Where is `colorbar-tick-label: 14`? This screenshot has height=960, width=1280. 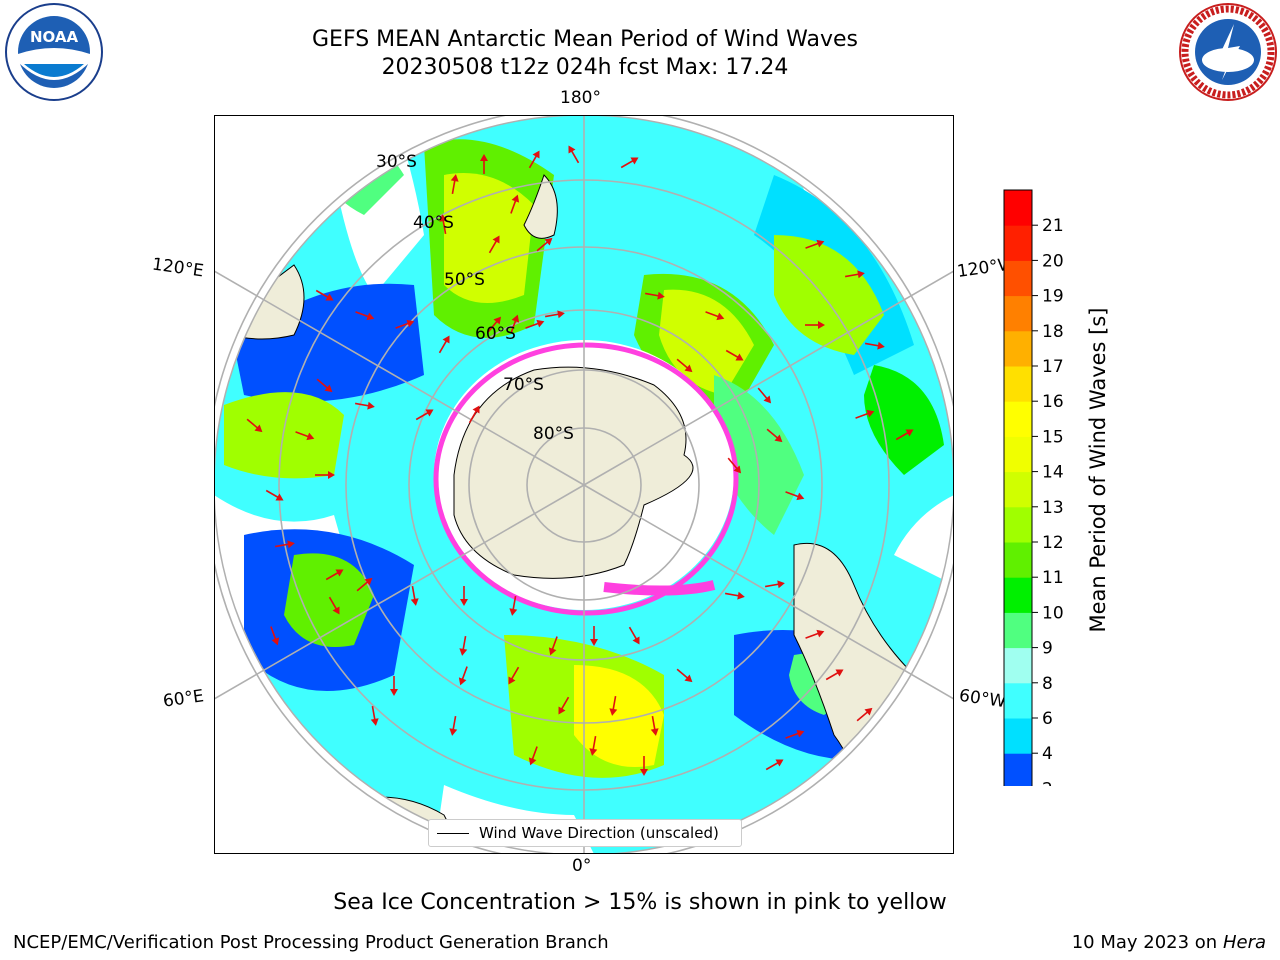
colorbar-tick-label: 14 is located at coordinates (1053, 473).